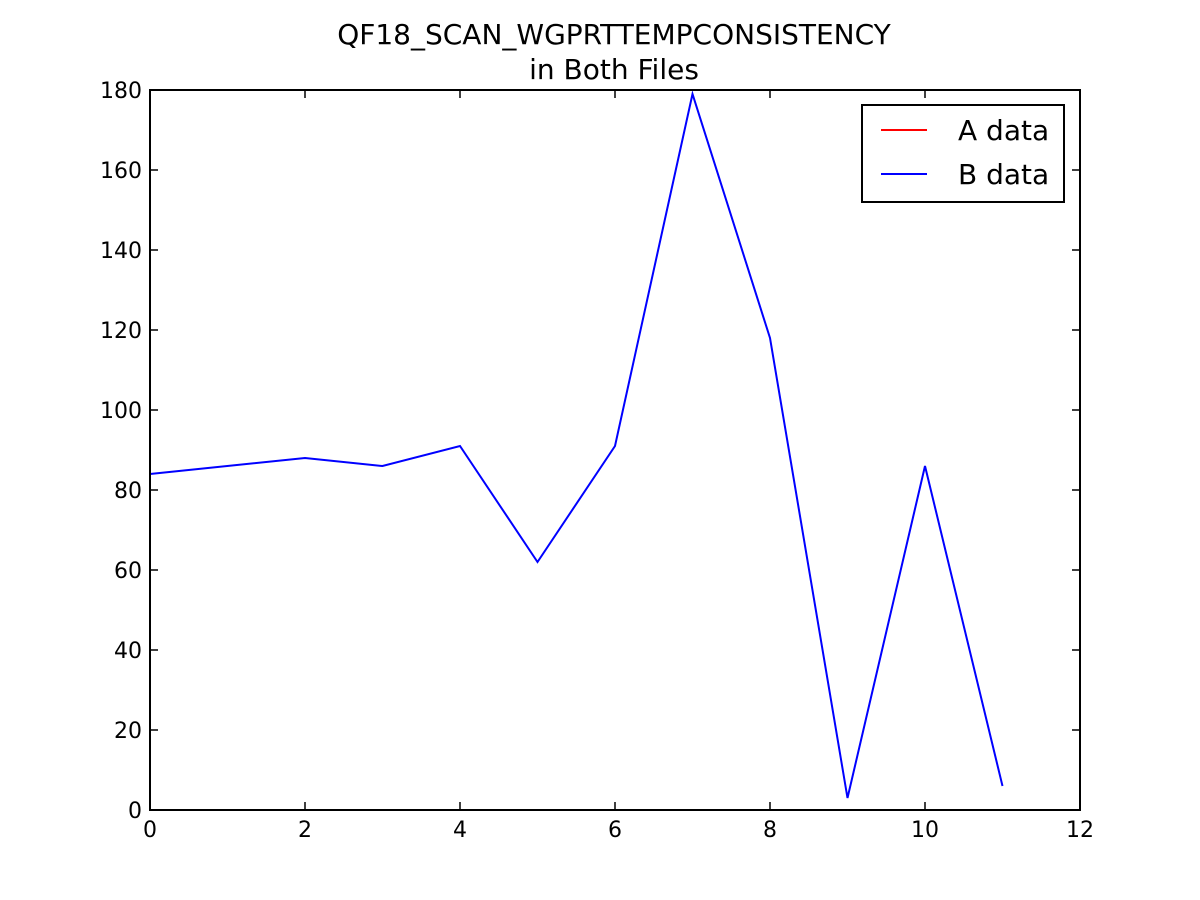  What do you see at coordinates (121, 171) in the screenshot?
I see `y-tick-label: 160` at bounding box center [121, 171].